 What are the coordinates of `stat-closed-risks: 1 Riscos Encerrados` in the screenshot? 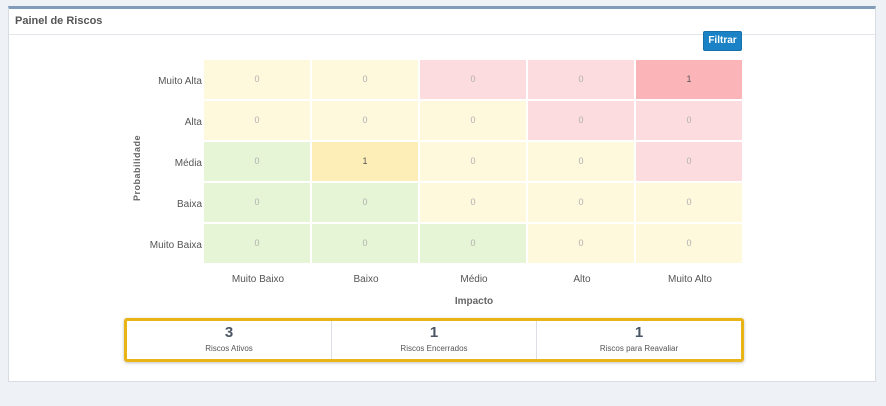 It's located at (434, 340).